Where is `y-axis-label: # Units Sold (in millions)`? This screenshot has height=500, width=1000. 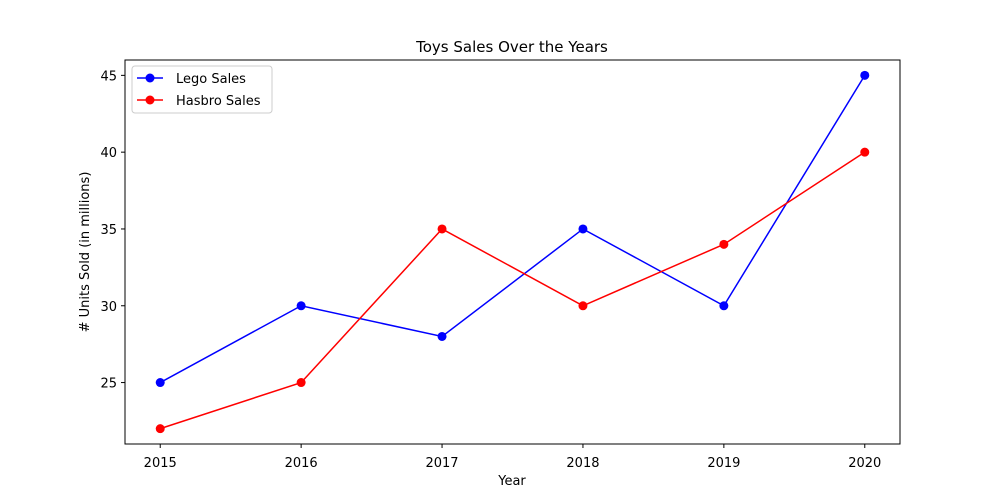
y-axis-label: # Units Sold (in millions) is located at coordinates (85, 252).